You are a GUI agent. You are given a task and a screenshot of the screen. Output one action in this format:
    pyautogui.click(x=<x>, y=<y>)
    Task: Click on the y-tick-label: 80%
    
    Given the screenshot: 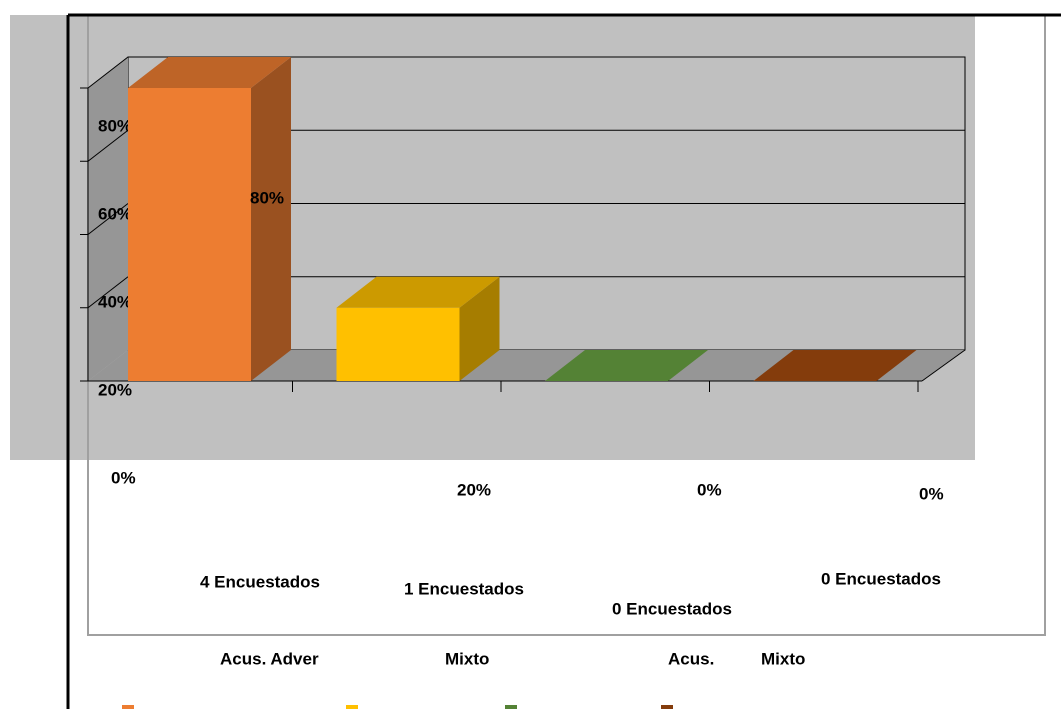 What is the action you would take?
    pyautogui.click(x=115, y=125)
    